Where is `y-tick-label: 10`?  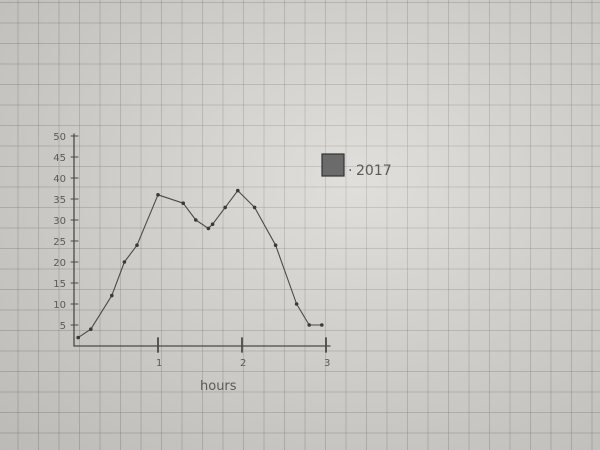 y-tick-label: 10 is located at coordinates (59, 305).